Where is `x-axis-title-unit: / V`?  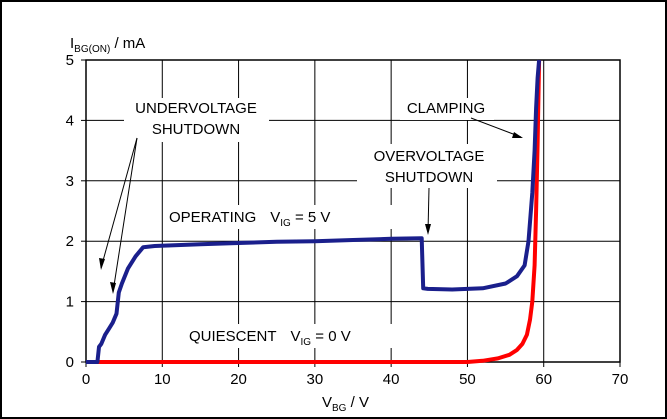
x-axis-title-unit: / V is located at coordinates (357, 402).